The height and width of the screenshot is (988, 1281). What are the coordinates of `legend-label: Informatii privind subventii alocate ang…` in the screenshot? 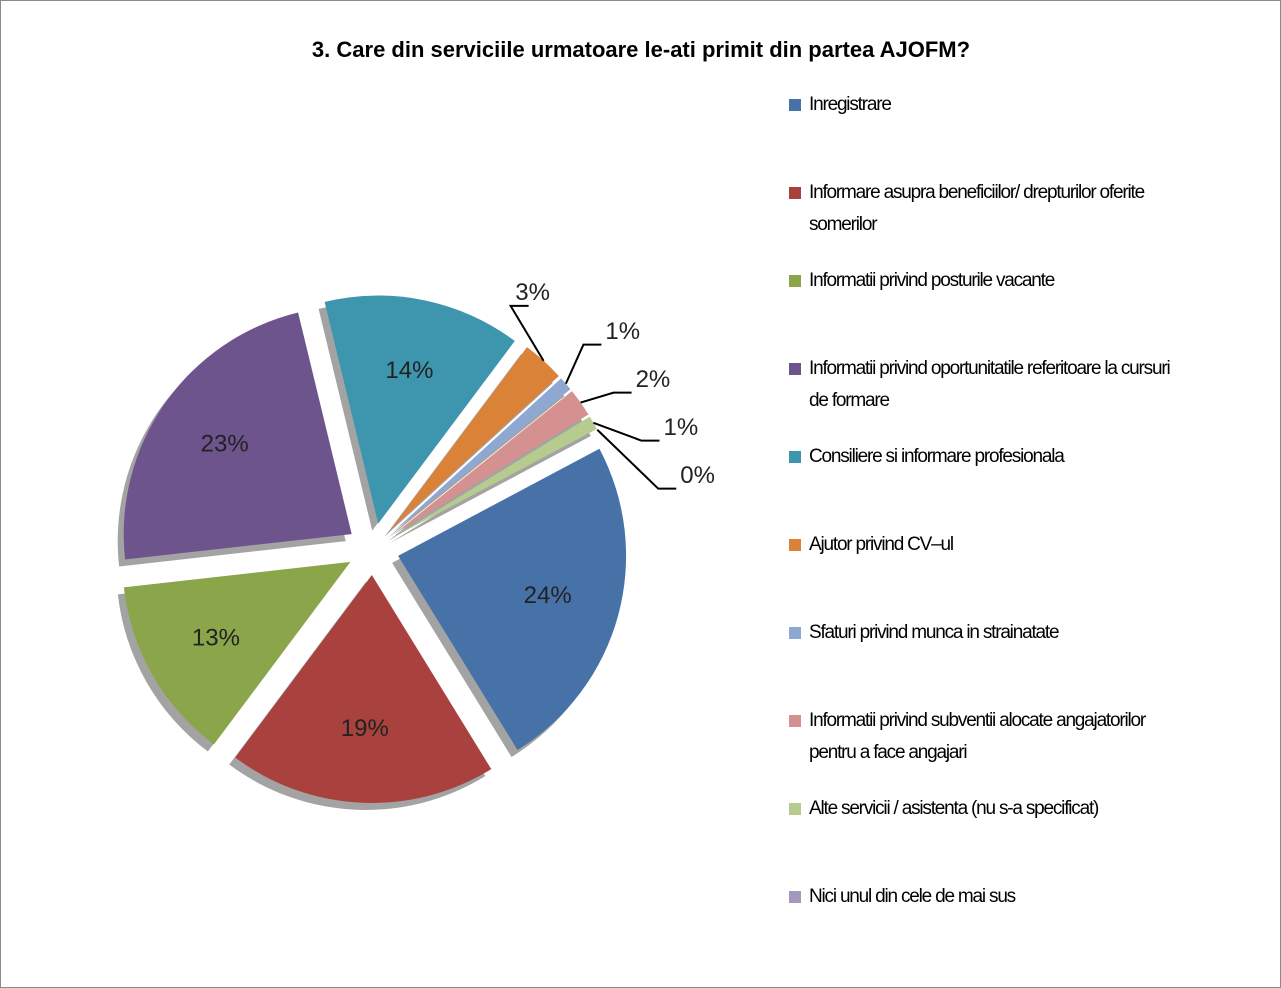 It's located at (977, 736).